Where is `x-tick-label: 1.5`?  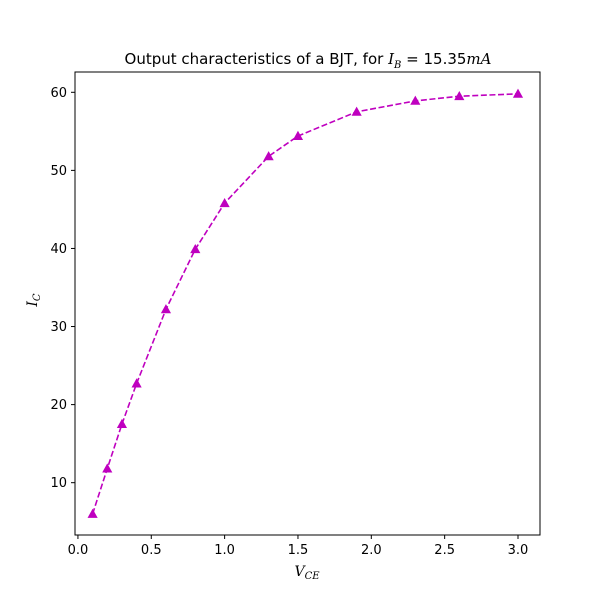 x-tick-label: 1.5 is located at coordinates (298, 550).